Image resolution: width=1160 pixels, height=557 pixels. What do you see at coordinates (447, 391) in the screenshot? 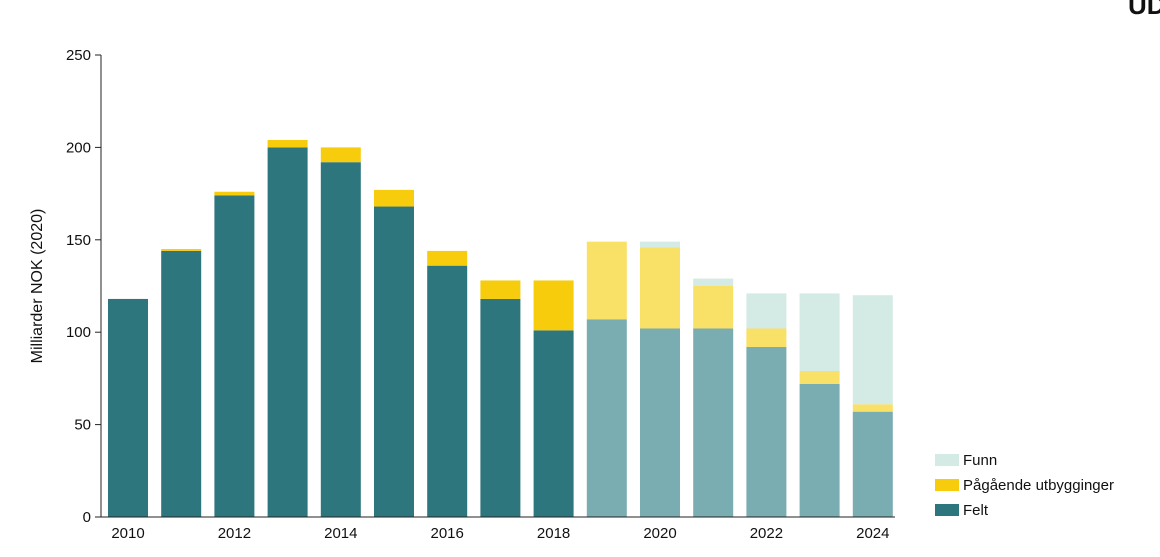
I see `bar-felt-2016` at bounding box center [447, 391].